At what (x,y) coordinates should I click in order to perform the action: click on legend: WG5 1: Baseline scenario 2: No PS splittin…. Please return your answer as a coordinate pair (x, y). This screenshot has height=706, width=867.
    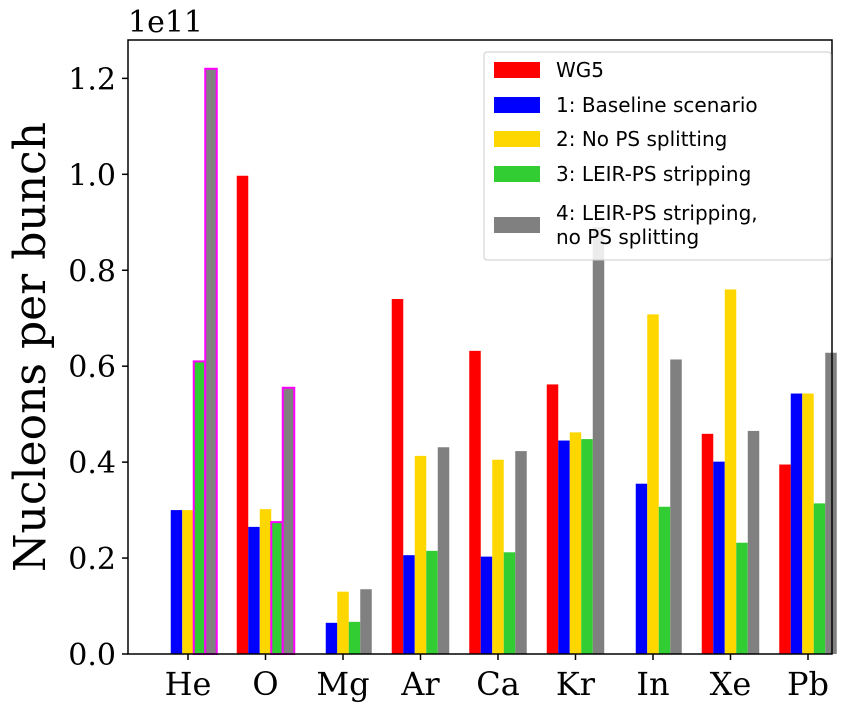
    Looking at the image, I should click on (657, 156).